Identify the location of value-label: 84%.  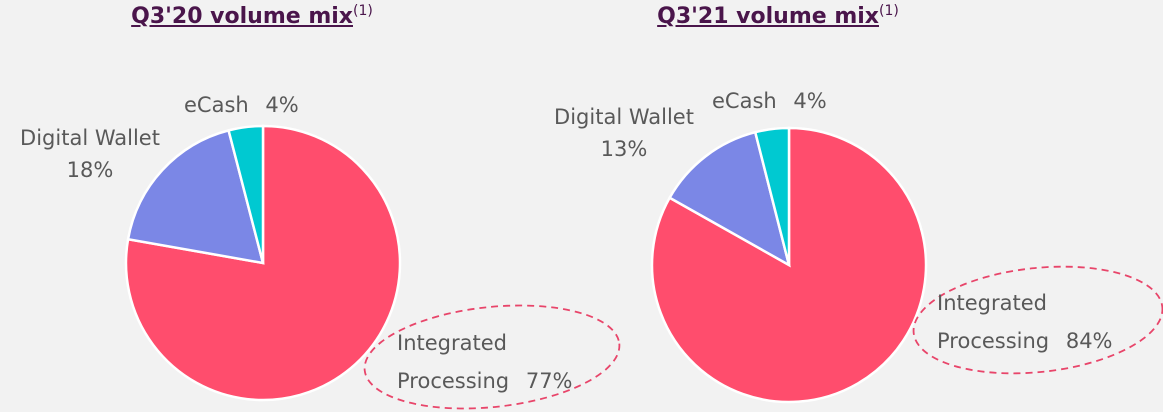
(1089, 341).